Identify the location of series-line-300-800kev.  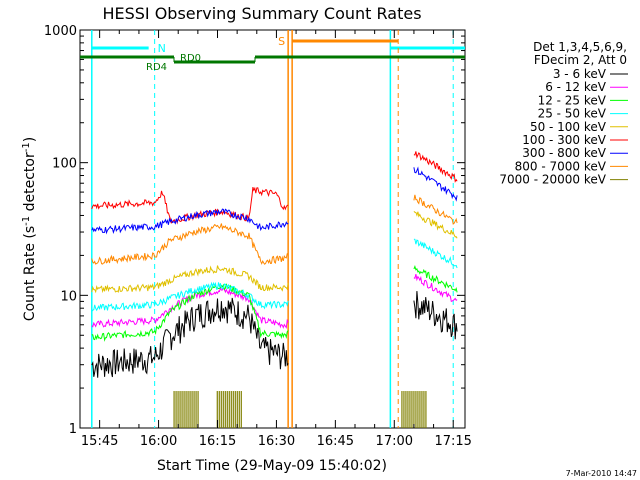
(274, 200).